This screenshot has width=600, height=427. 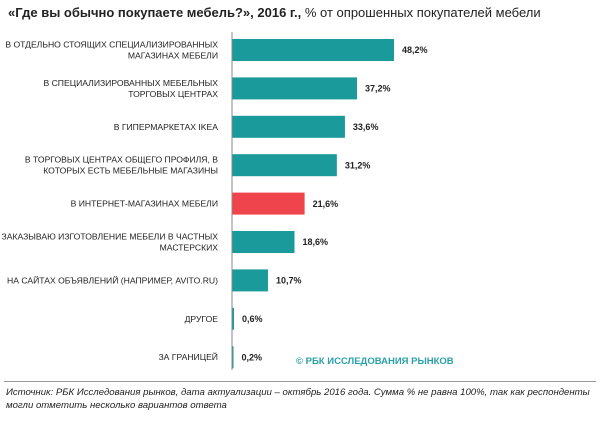 What do you see at coordinates (289, 281) in the screenshot?
I see `value-label-7: 10,7%` at bounding box center [289, 281].